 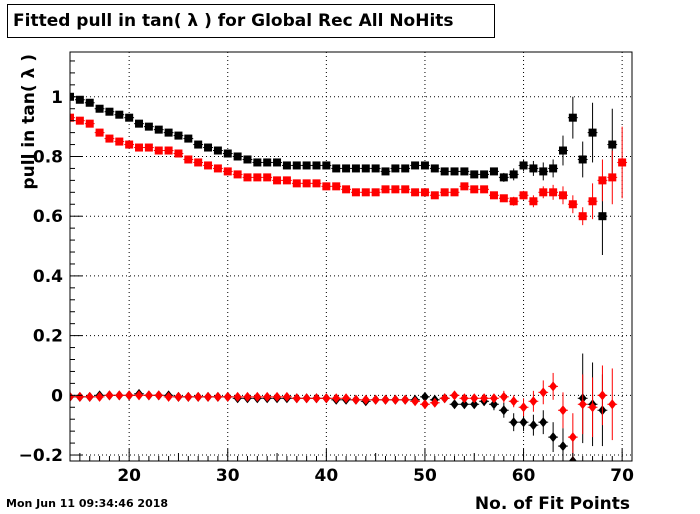 What do you see at coordinates (41, 456) in the screenshot?
I see `y-tick-label: −0.2` at bounding box center [41, 456].